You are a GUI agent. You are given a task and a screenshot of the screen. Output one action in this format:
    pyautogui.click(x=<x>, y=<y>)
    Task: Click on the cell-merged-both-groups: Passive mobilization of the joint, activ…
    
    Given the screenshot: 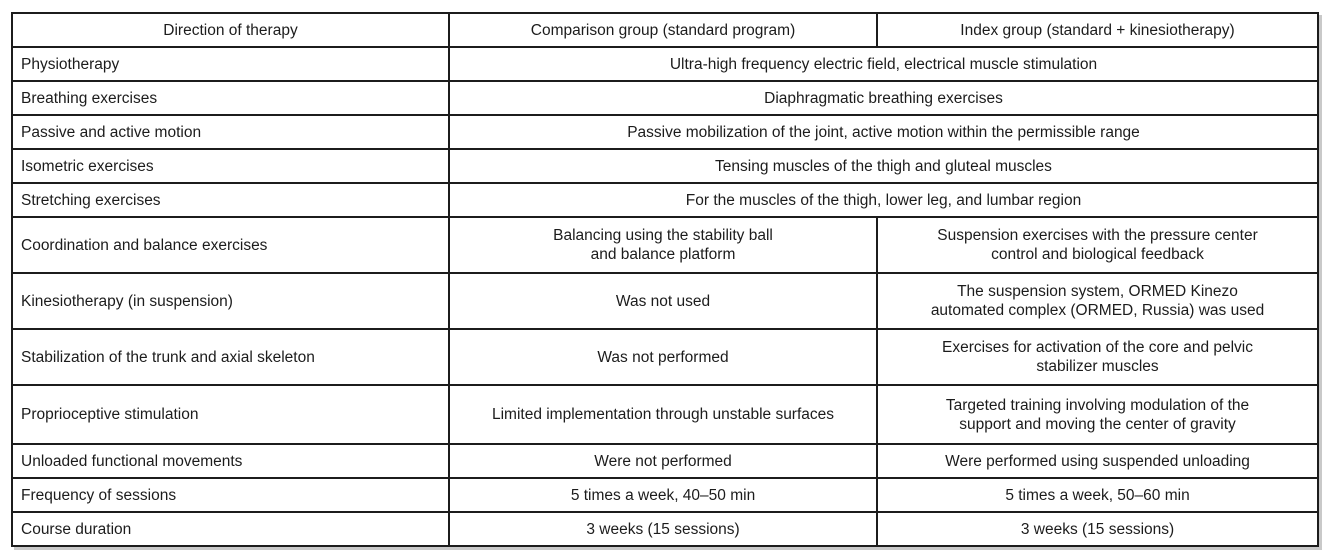 What is the action you would take?
    pyautogui.click(x=883, y=132)
    